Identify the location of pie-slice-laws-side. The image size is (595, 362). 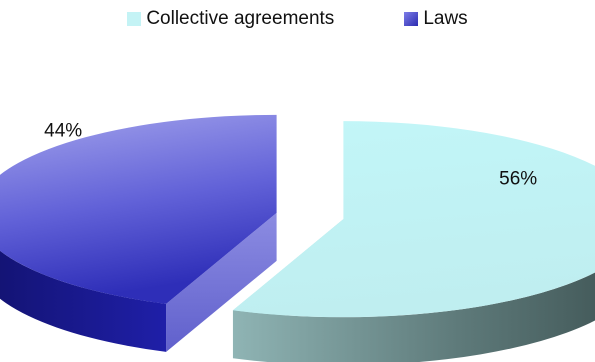
(83, 301).